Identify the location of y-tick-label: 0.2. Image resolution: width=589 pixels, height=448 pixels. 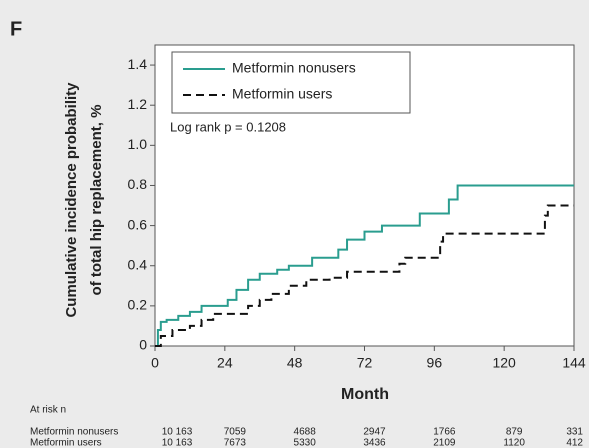
(138, 305).